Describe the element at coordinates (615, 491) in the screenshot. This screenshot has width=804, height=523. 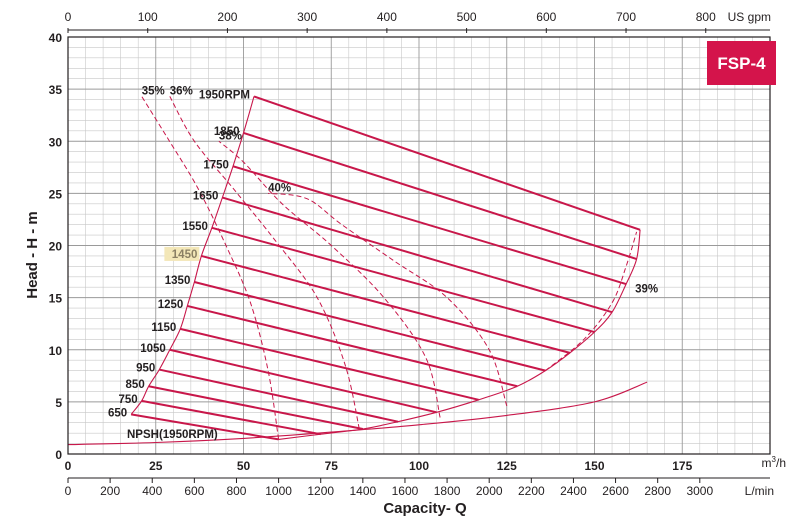
I see `x-tick-label-lmin: 2600` at that location.